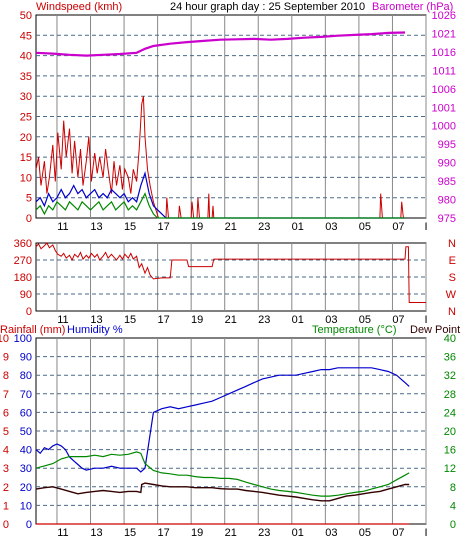  Describe the element at coordinates (450, 376) in the screenshot. I see `right-tick-label: 32` at that location.